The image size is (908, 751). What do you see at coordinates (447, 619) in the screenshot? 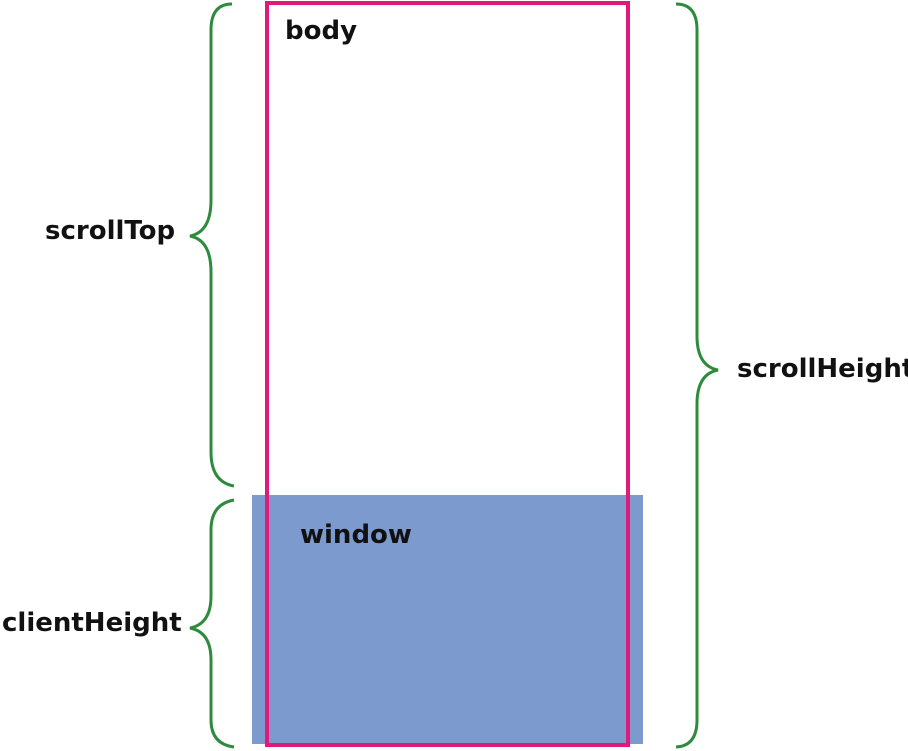
I see `window-rect` at bounding box center [447, 619].